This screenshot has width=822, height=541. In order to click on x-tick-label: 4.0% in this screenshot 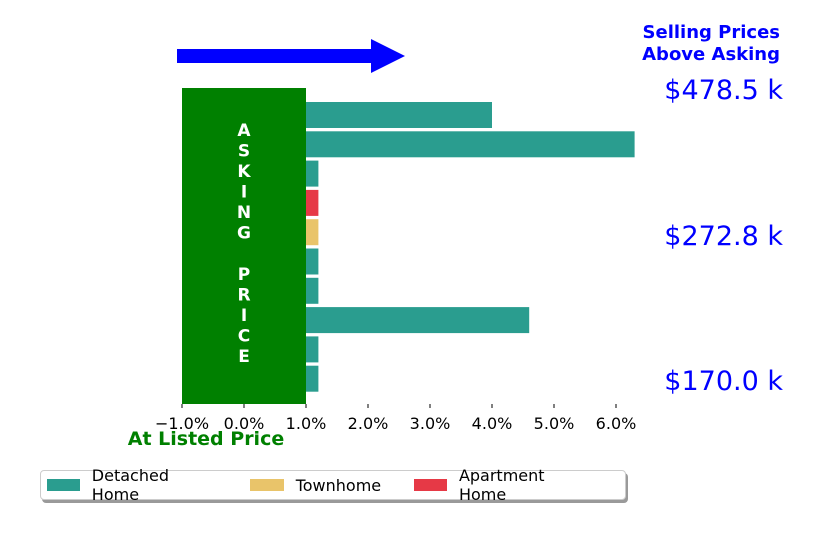, I will do `click(492, 423)`.